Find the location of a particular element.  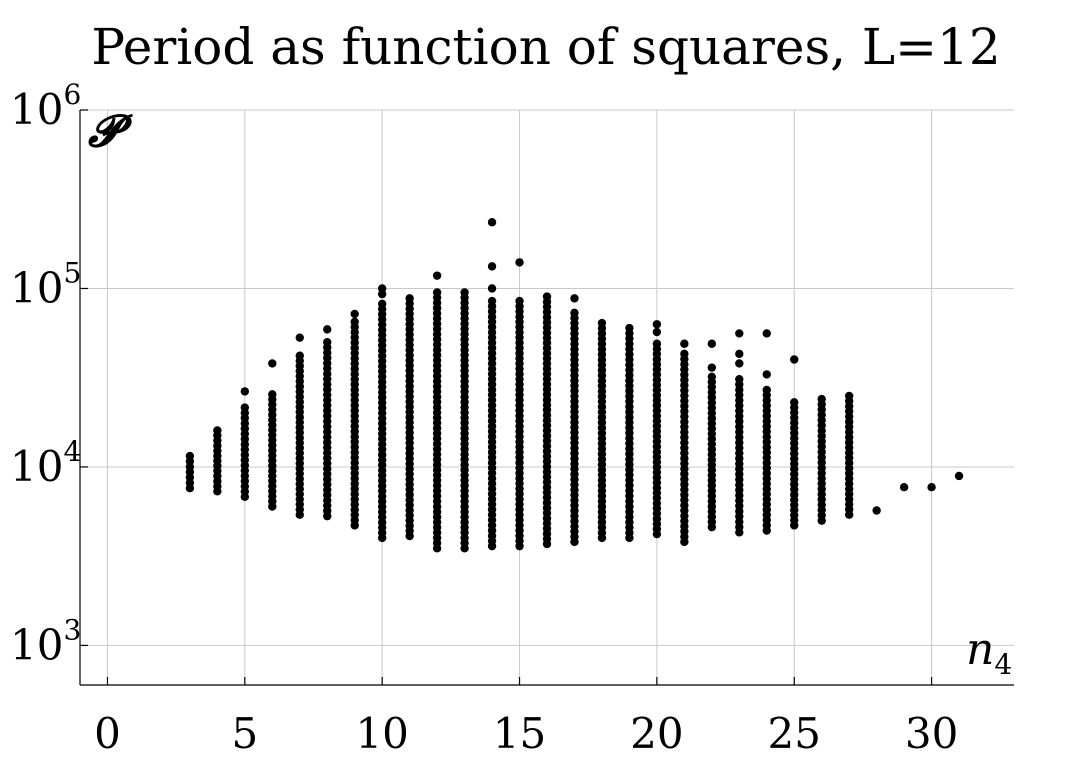

x-tick-label: 15 is located at coordinates (519, 733).